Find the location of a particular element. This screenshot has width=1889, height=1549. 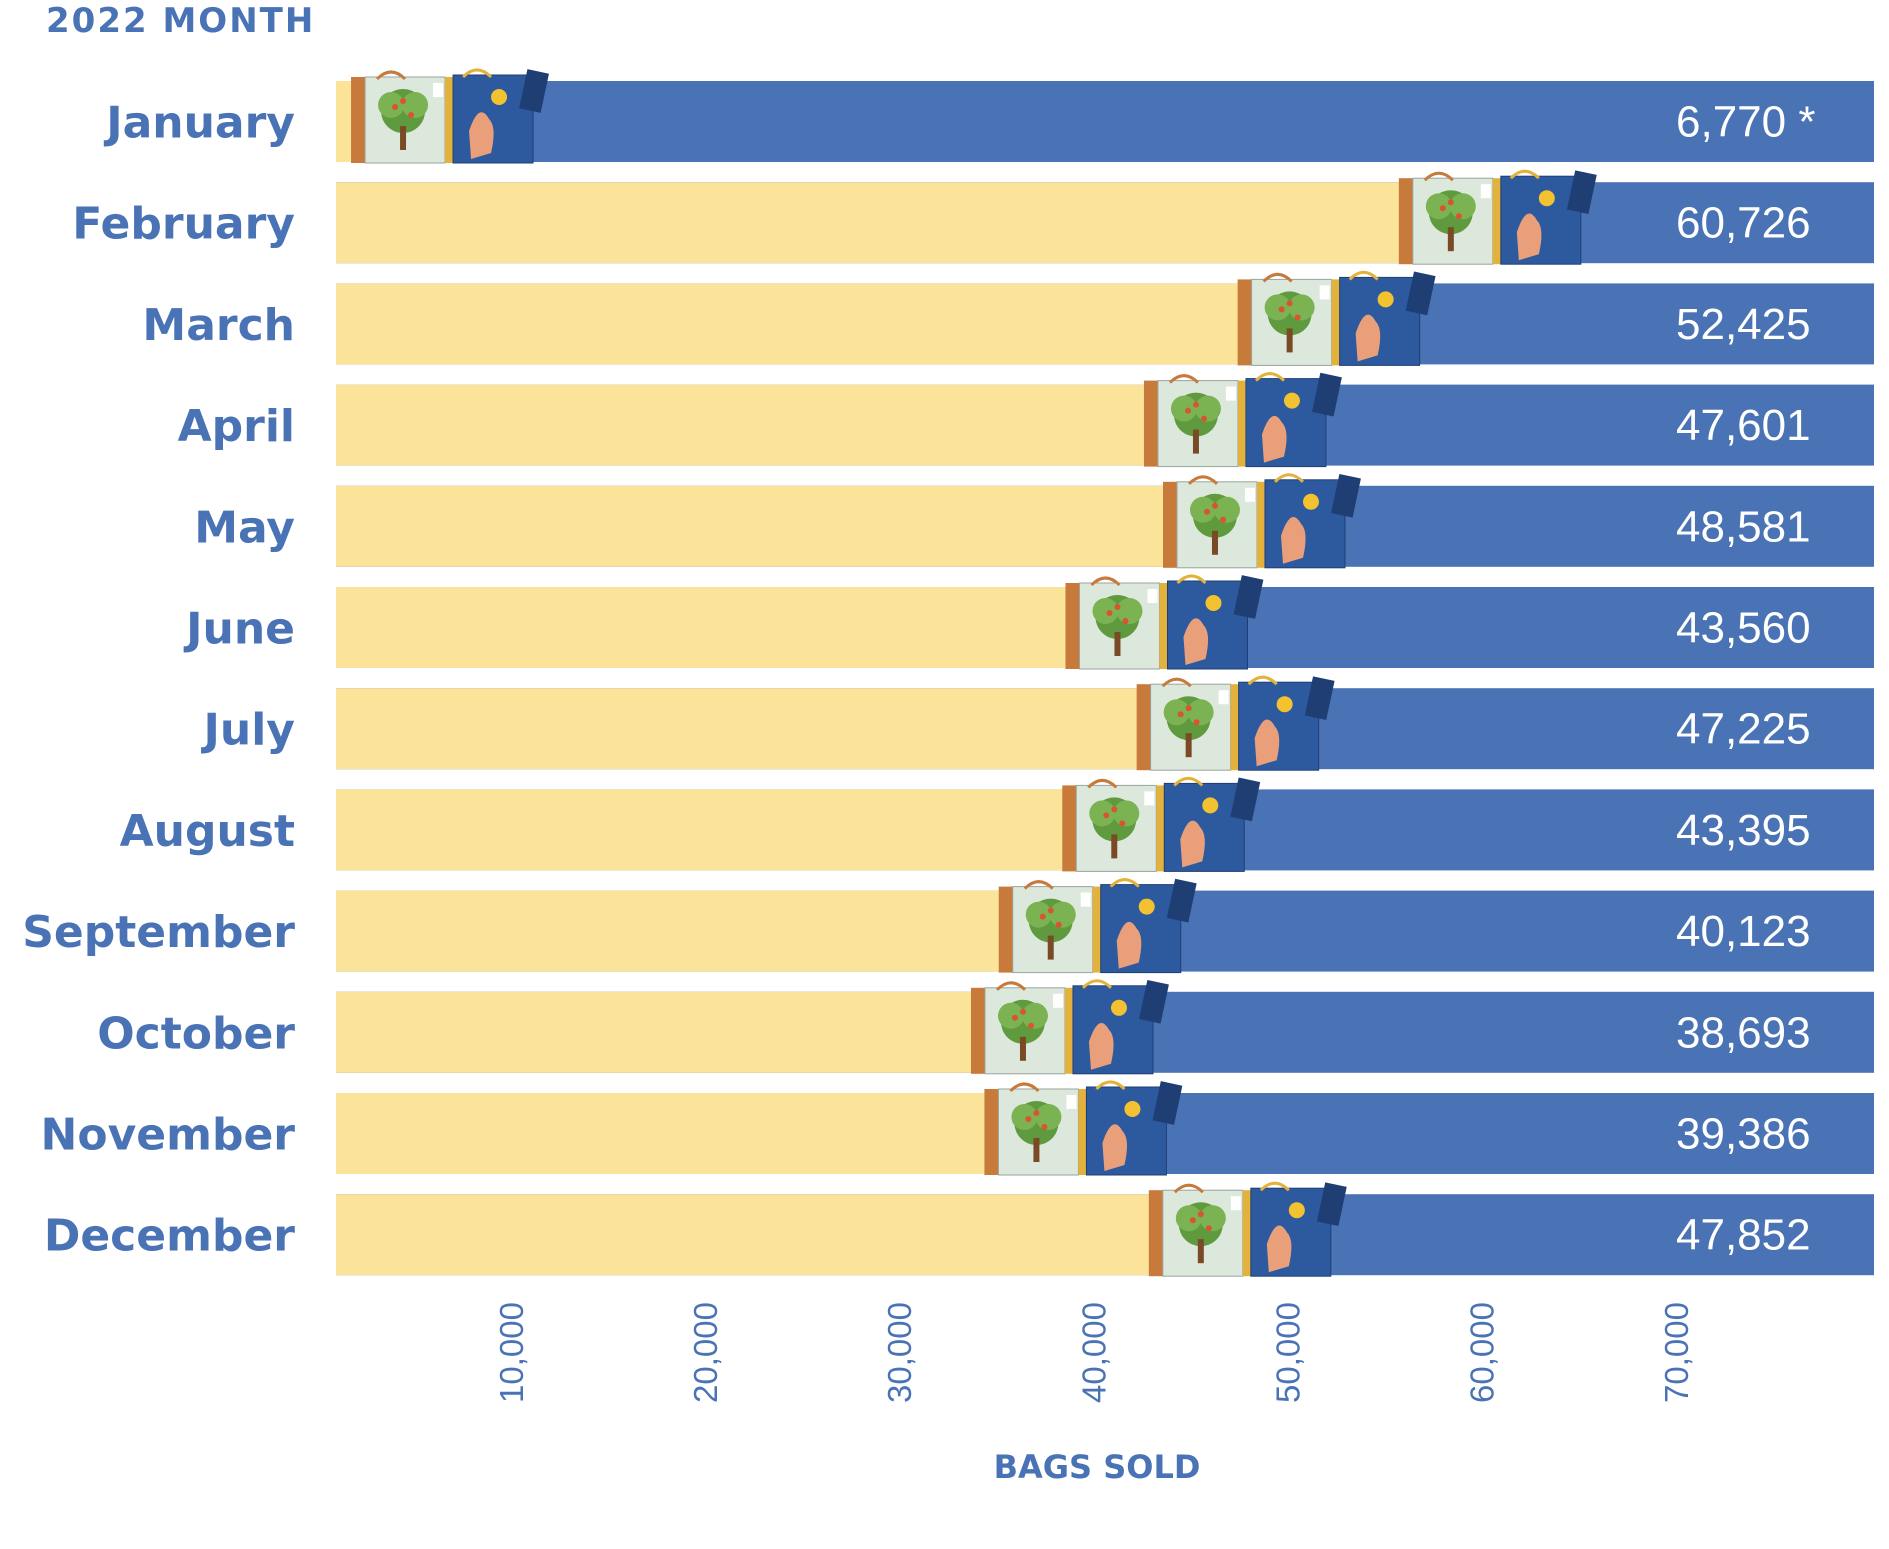

bar-fill-may is located at coordinates (798, 526).